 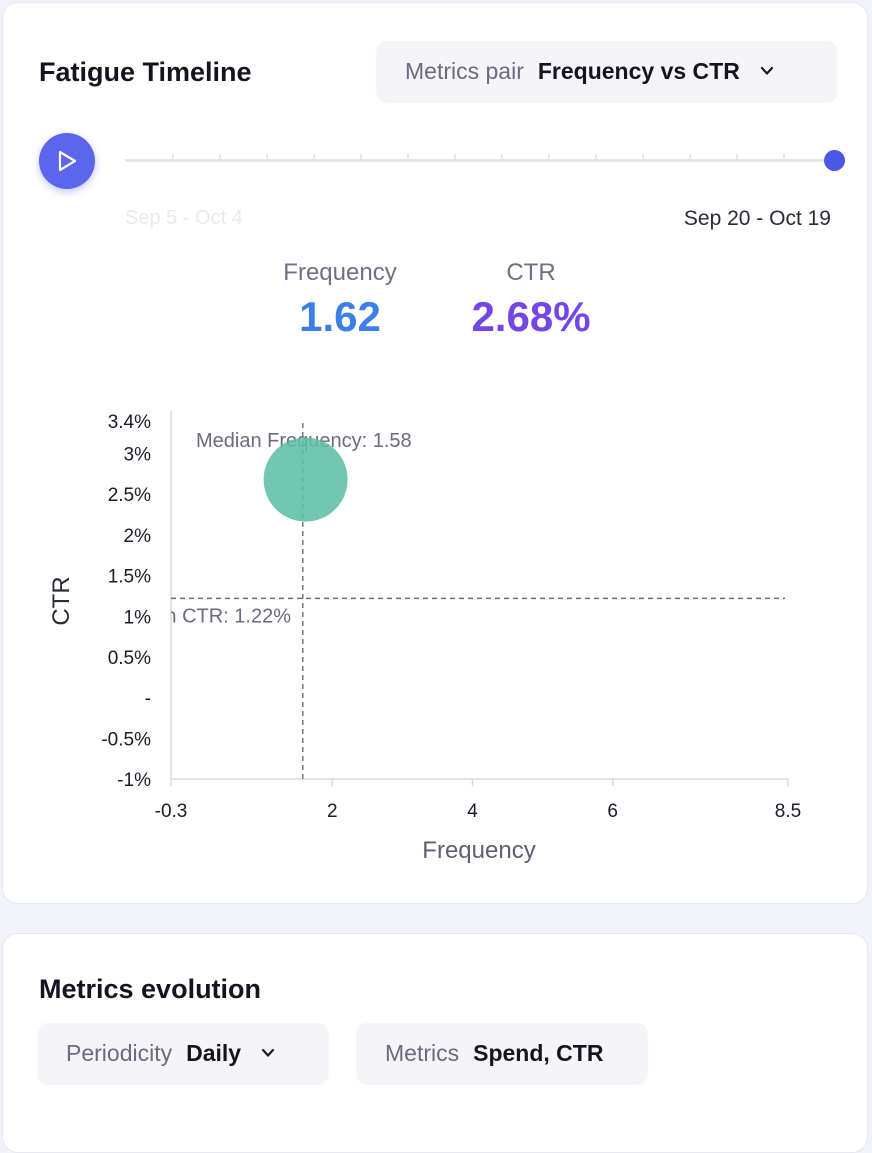 I want to click on metrics-evolution-title: Metrics evolution, so click(x=150, y=989).